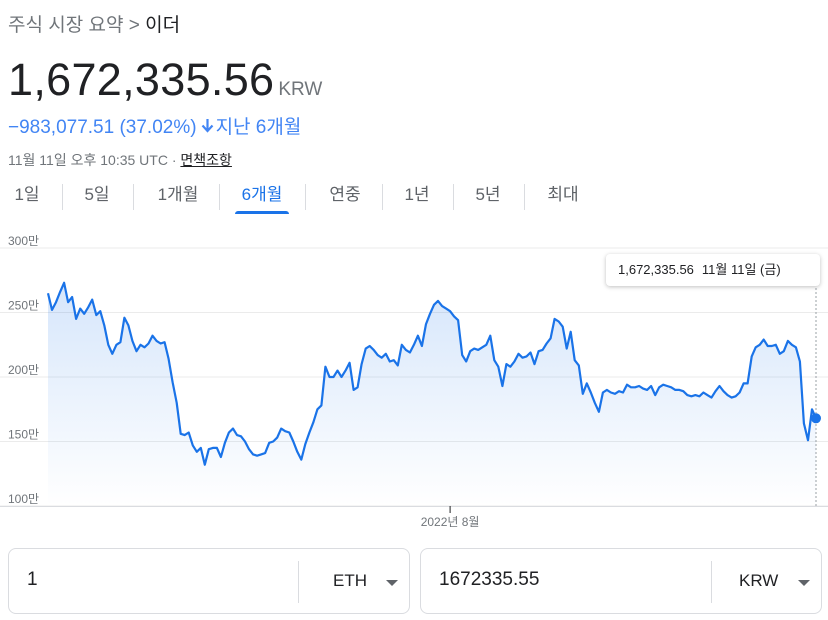 This screenshot has height=620, width=828. Describe the element at coordinates (141, 79) in the screenshot. I see `price-value: 1,672,335.56` at that location.